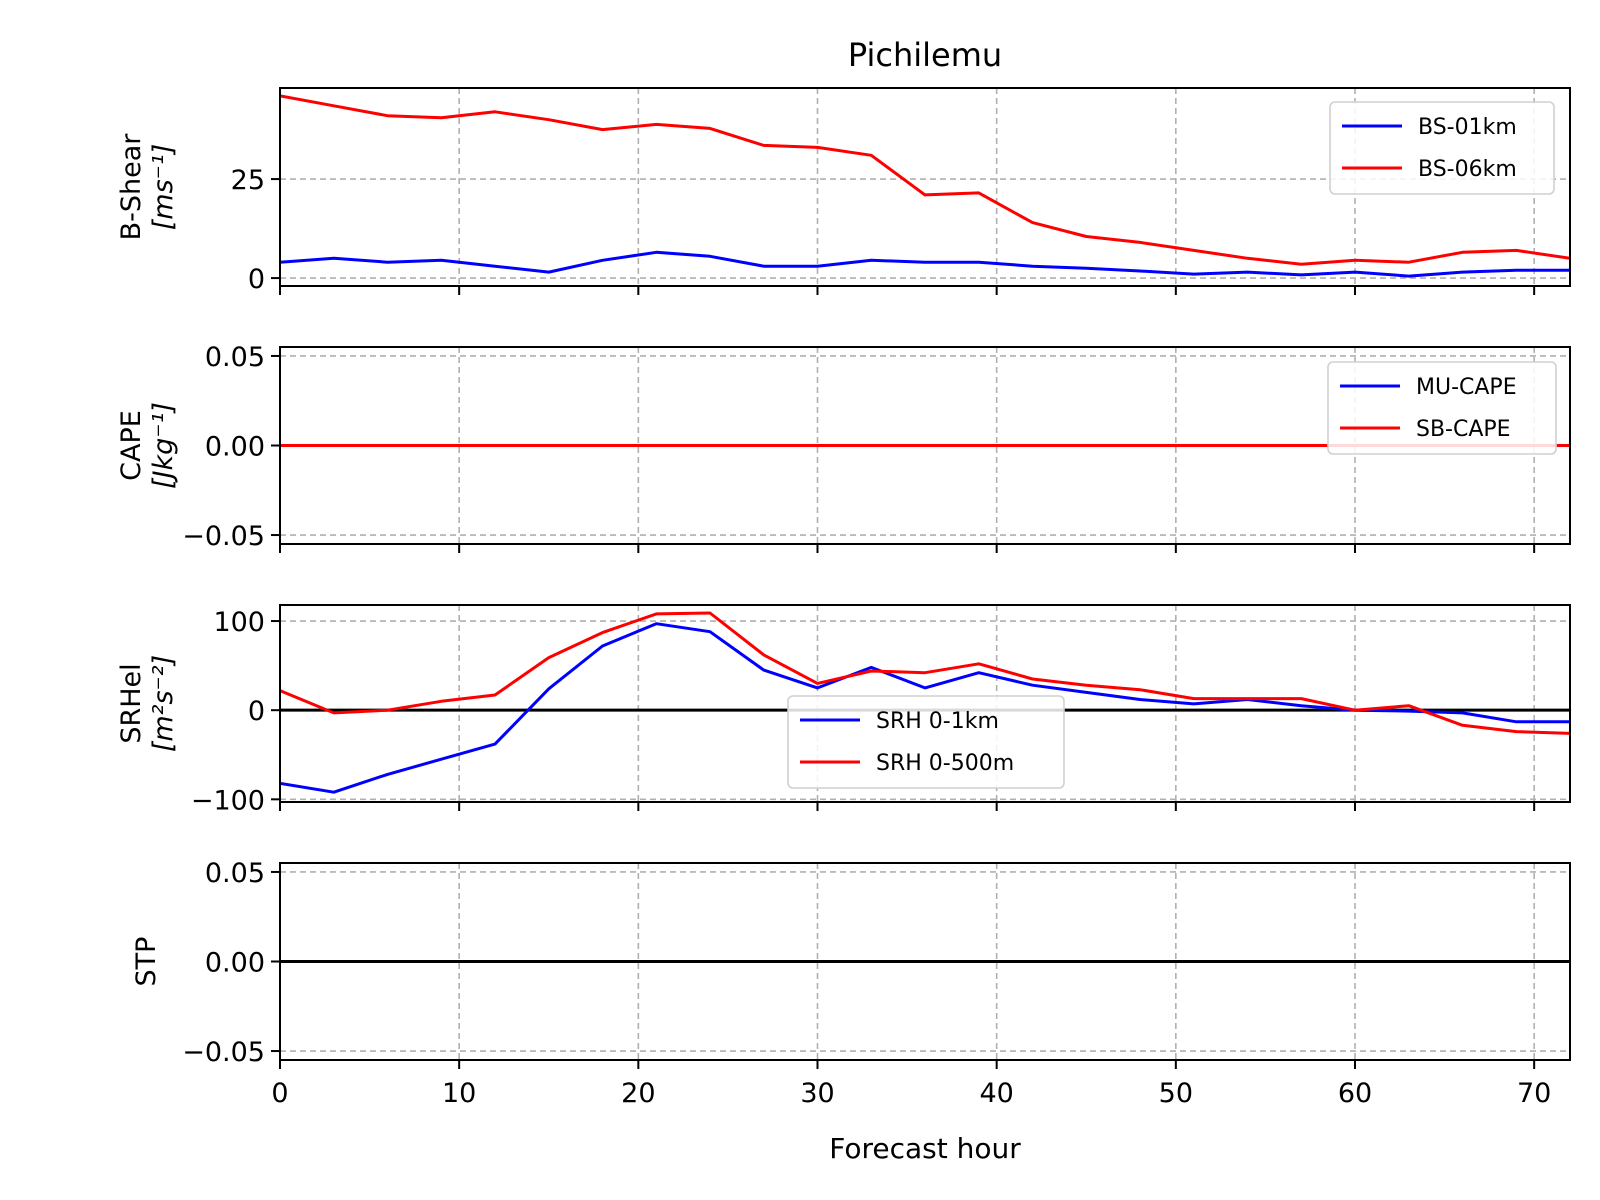 The image size is (1600, 1200). What do you see at coordinates (1442, 408) in the screenshot?
I see `legend: MU-CAPE SB-CAPE` at bounding box center [1442, 408].